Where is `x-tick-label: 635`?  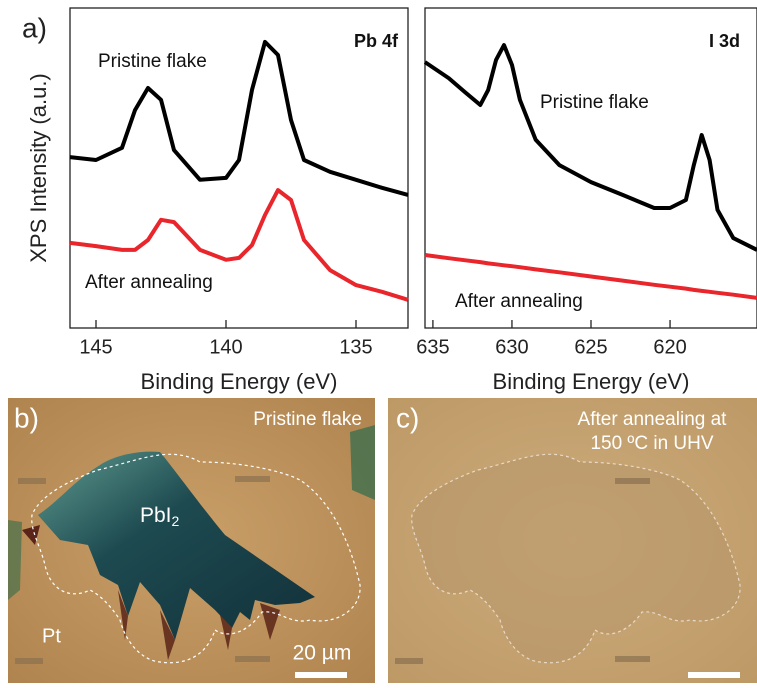 x-tick-label: 635 is located at coordinates (432, 347).